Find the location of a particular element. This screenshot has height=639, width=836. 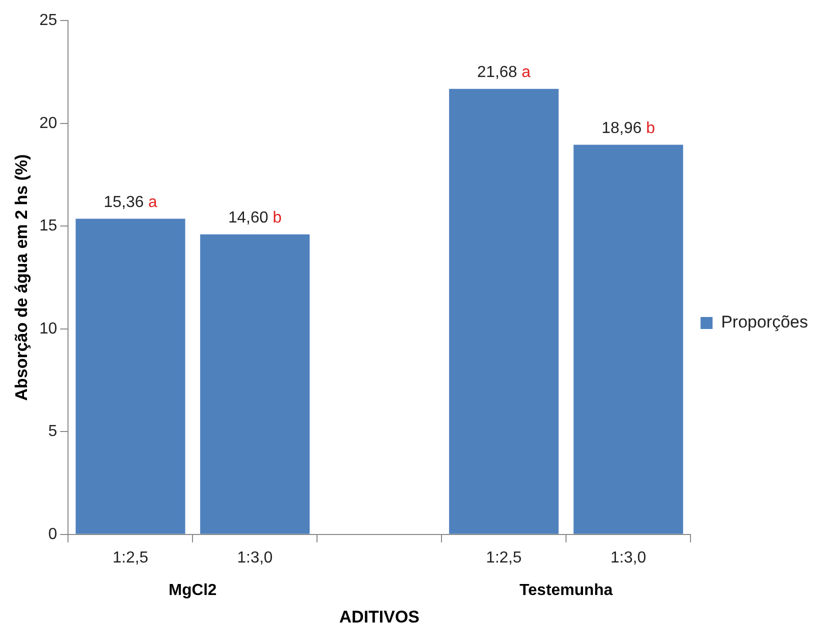

y-tick-label: 5 is located at coordinates (53, 431).